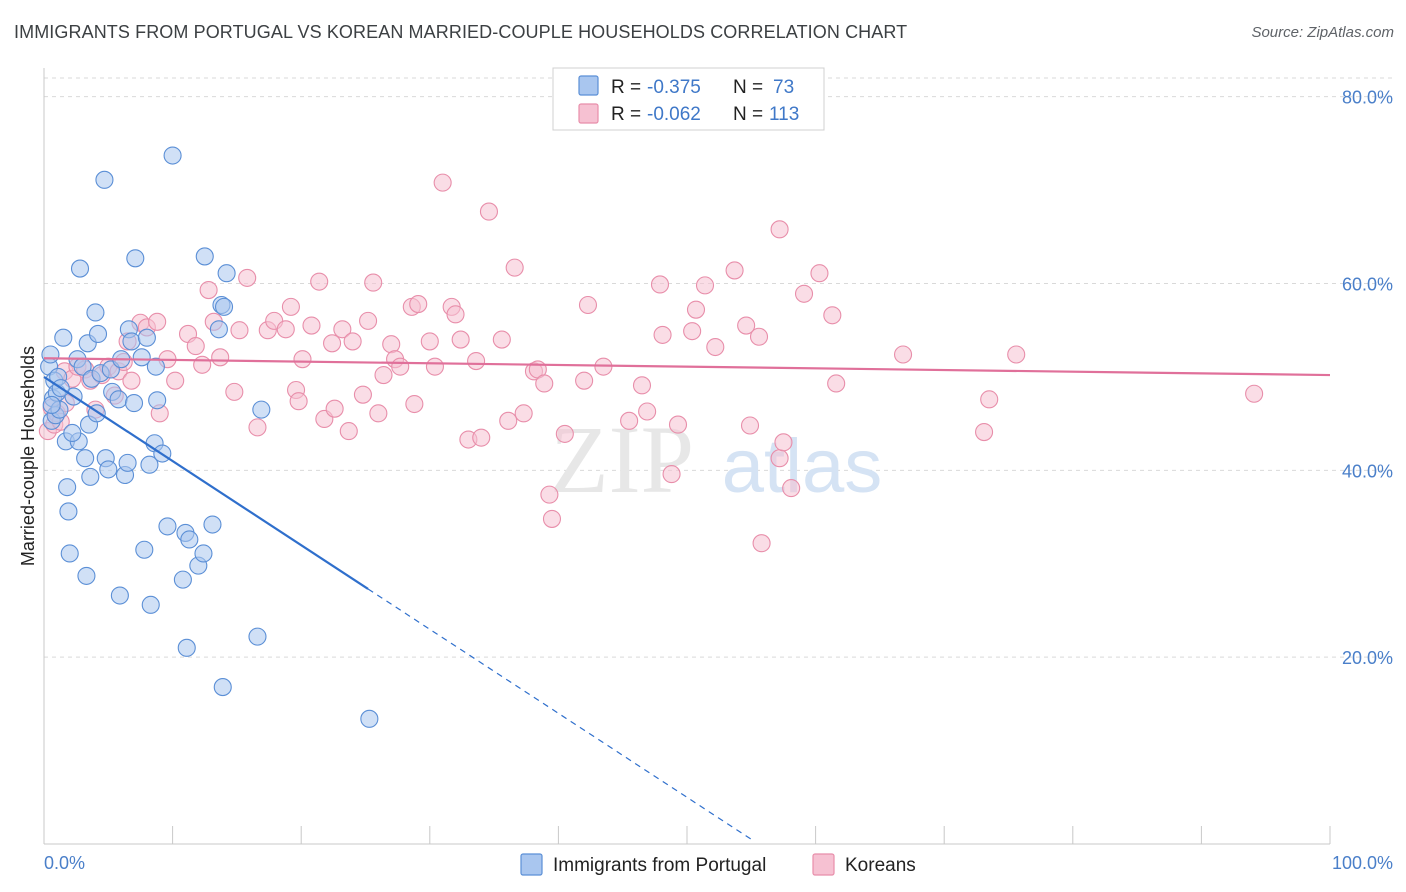 This screenshot has height=892, width=1406. Describe the element at coordinates (1367, 658) in the screenshot. I see `y-tick-label: 20.0%` at that location.